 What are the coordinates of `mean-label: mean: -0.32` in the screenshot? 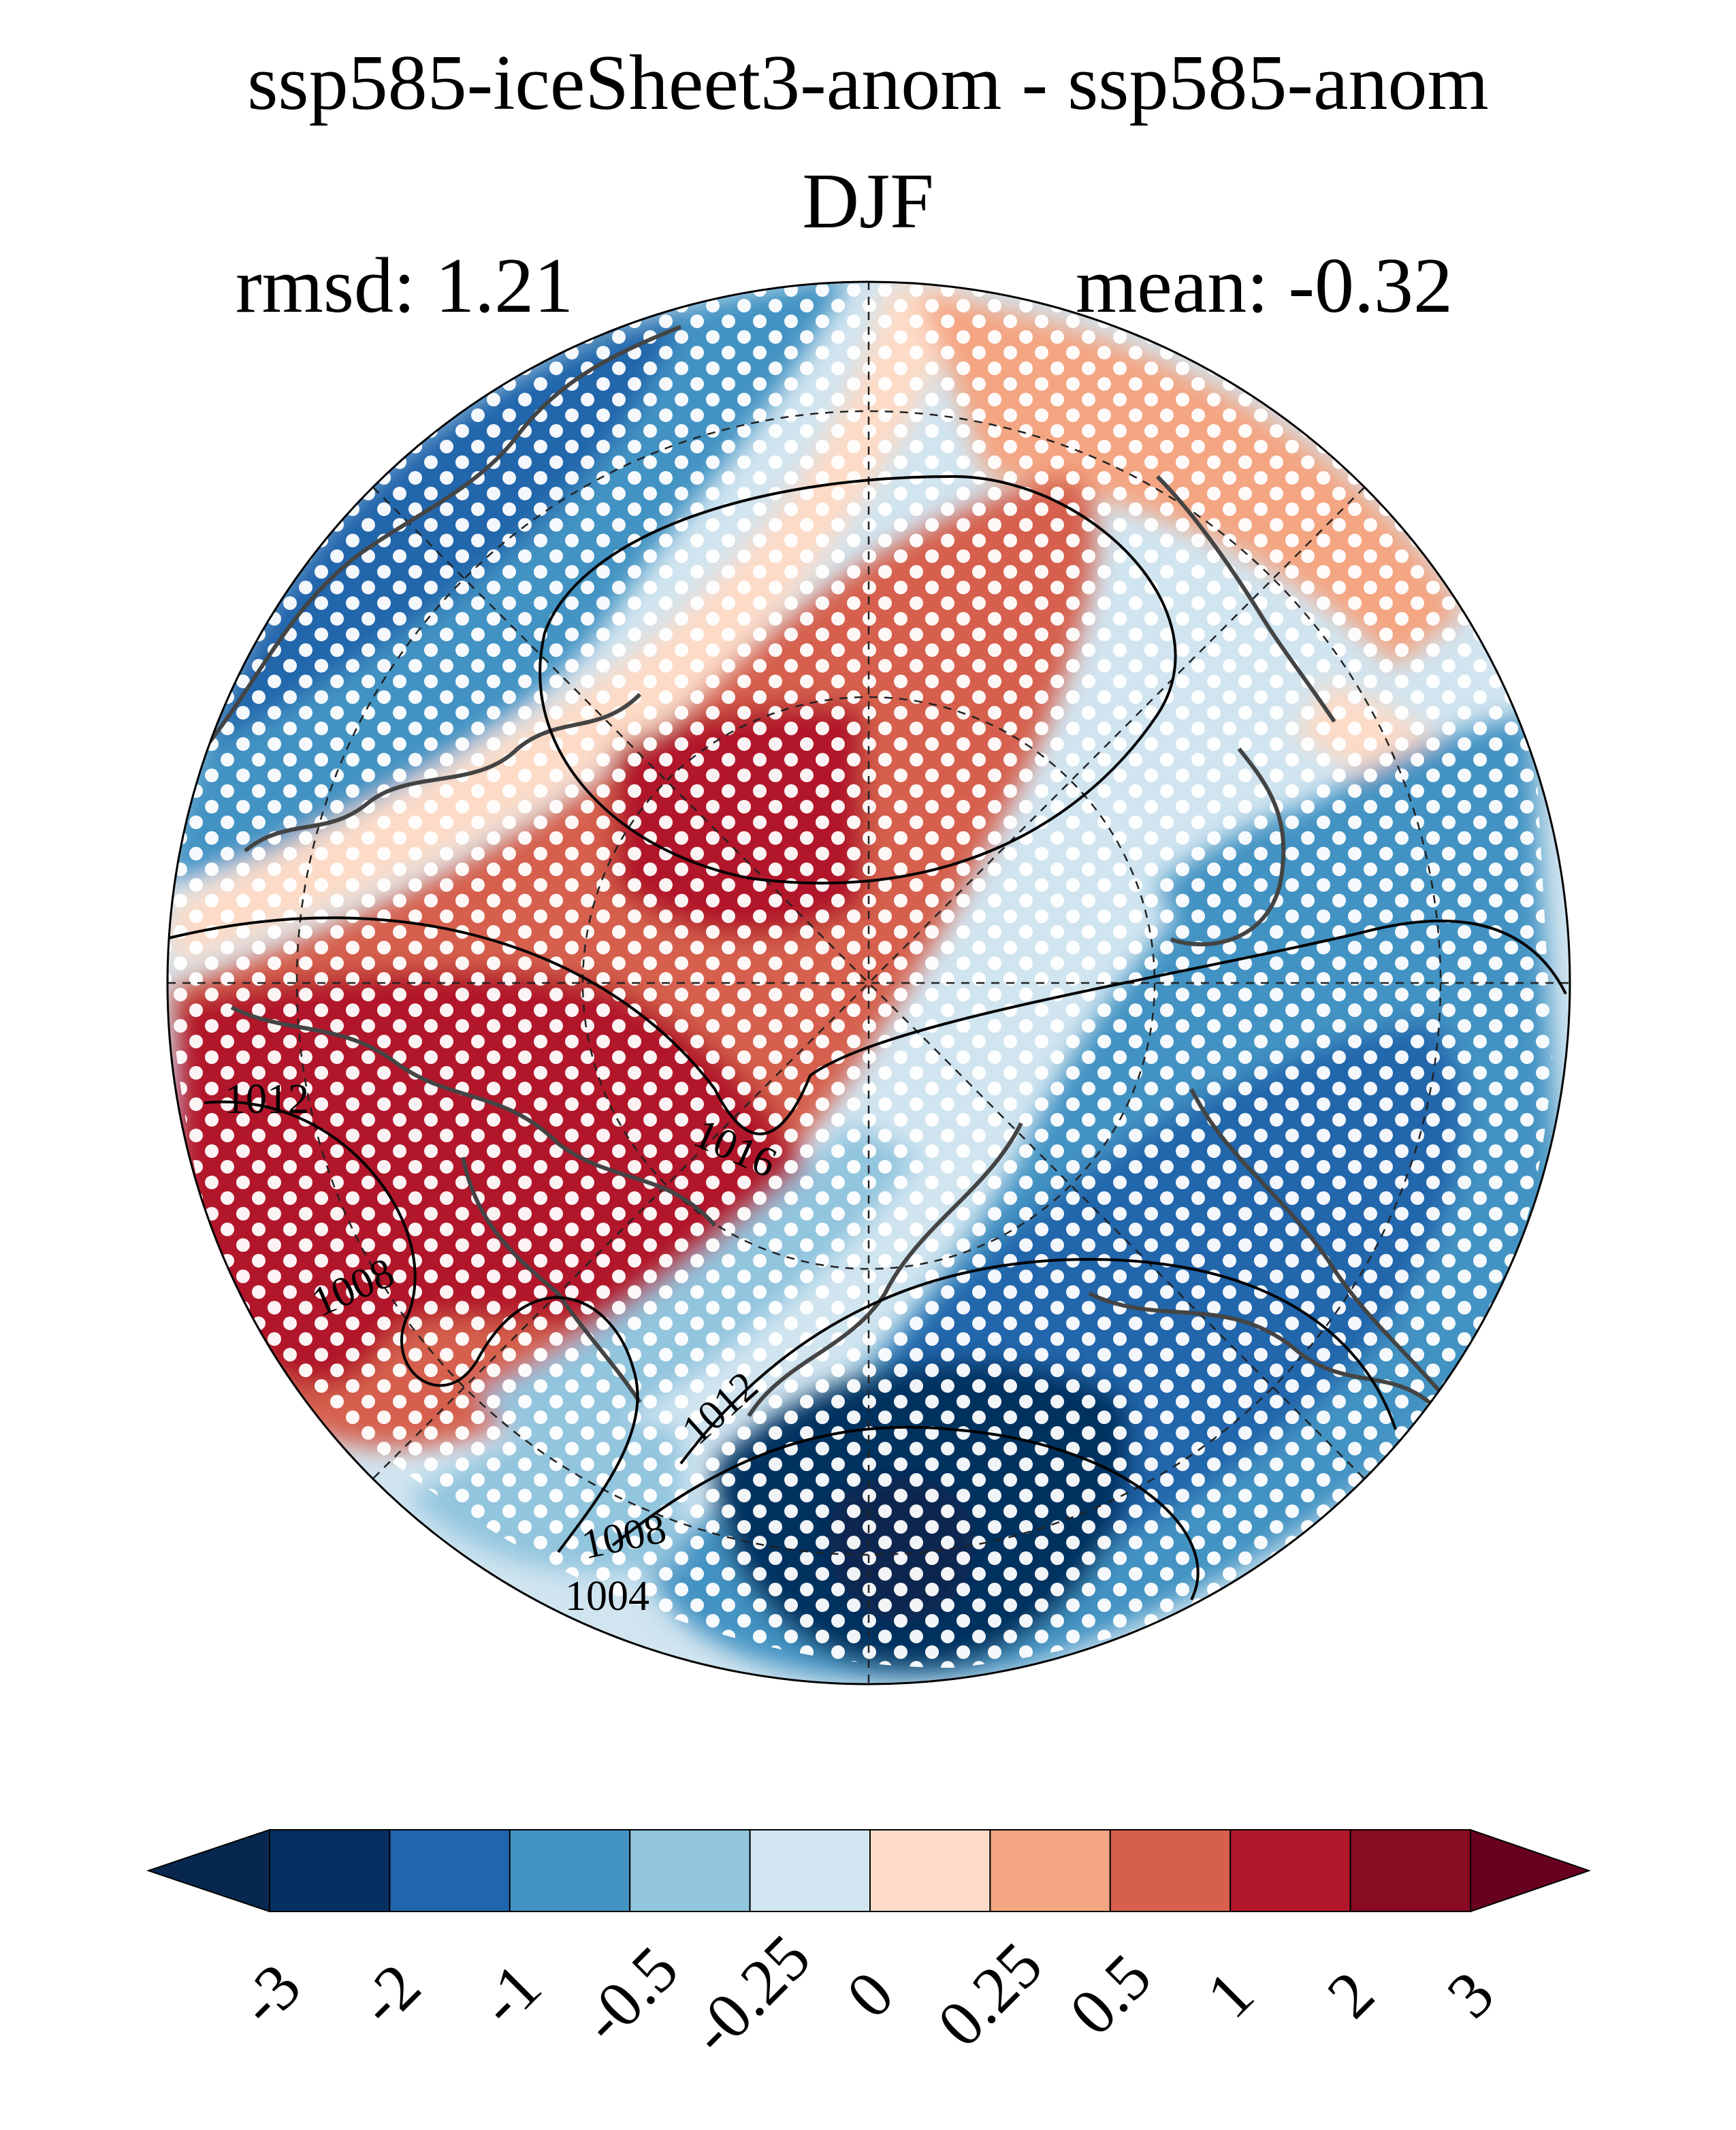 It's located at (1264, 285).